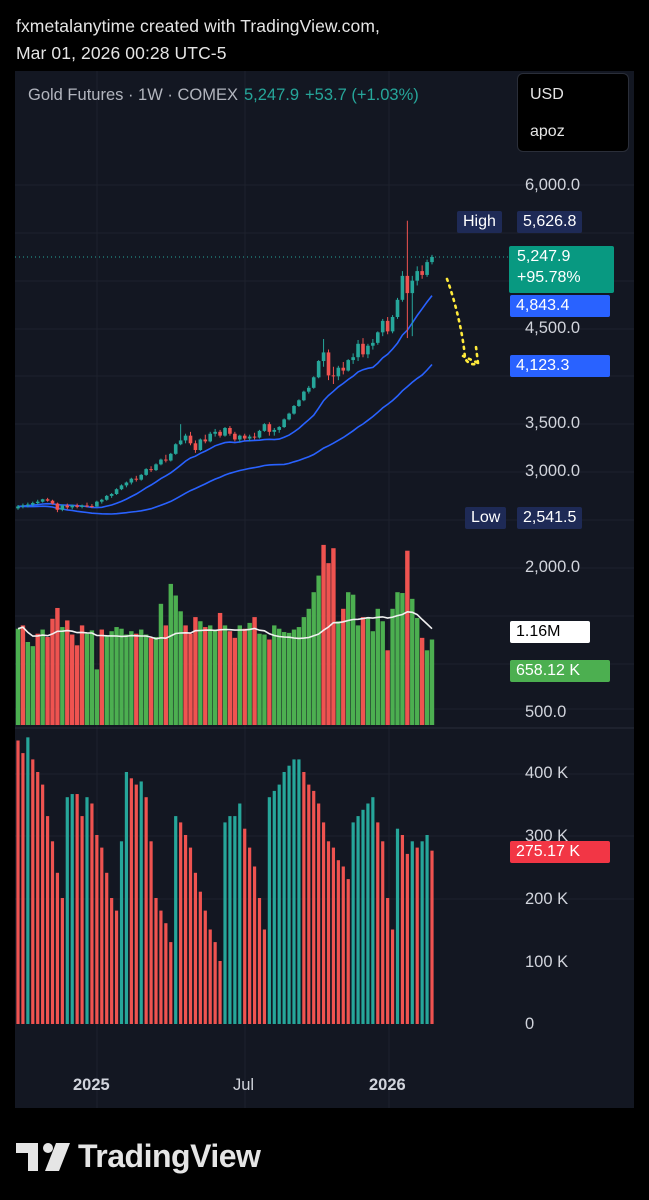  Describe the element at coordinates (547, 899) in the screenshot. I see `oi-tick: 200 K` at that location.